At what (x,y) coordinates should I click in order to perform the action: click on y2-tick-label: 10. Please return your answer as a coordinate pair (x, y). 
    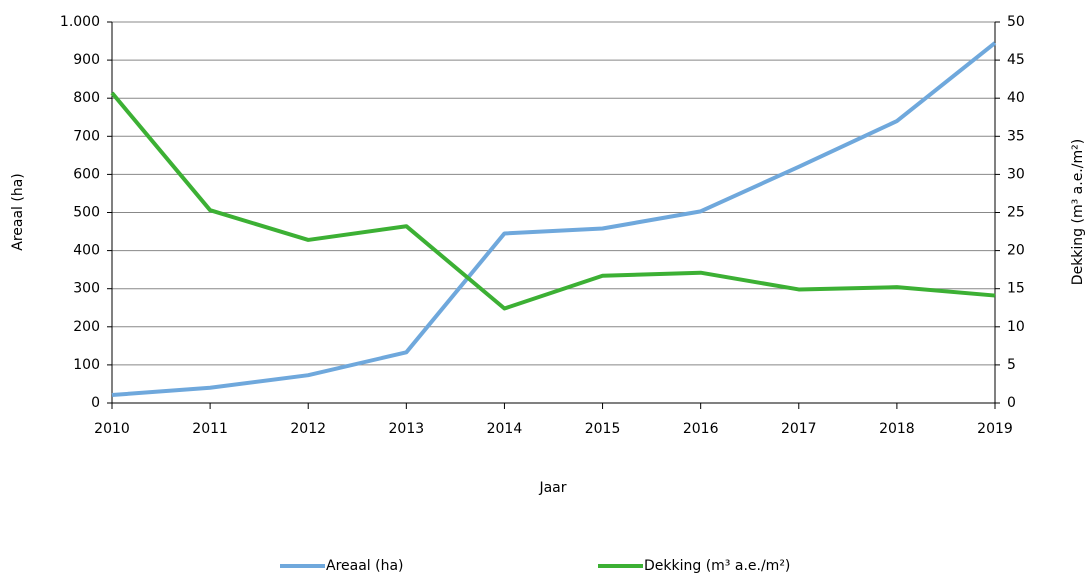
    Looking at the image, I should click on (1016, 327).